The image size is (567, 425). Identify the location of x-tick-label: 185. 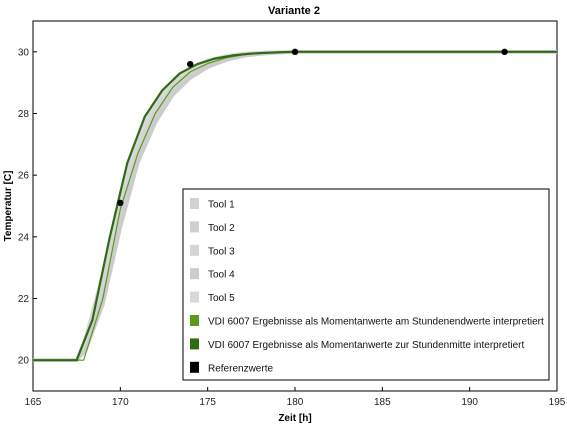
(382, 402).